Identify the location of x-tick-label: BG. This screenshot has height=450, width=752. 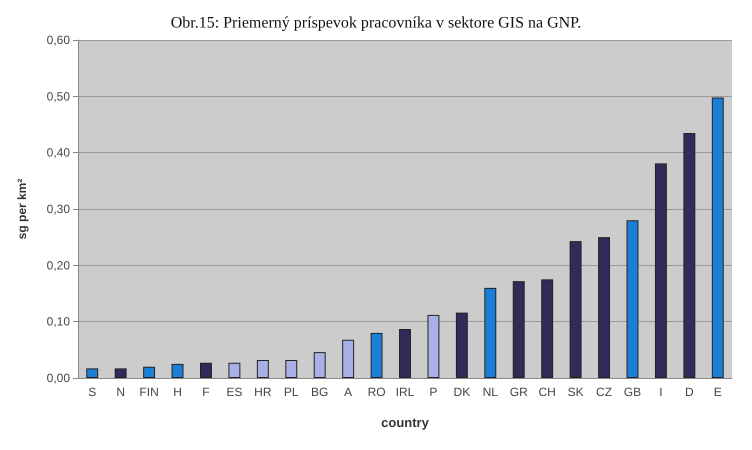
(319, 392).